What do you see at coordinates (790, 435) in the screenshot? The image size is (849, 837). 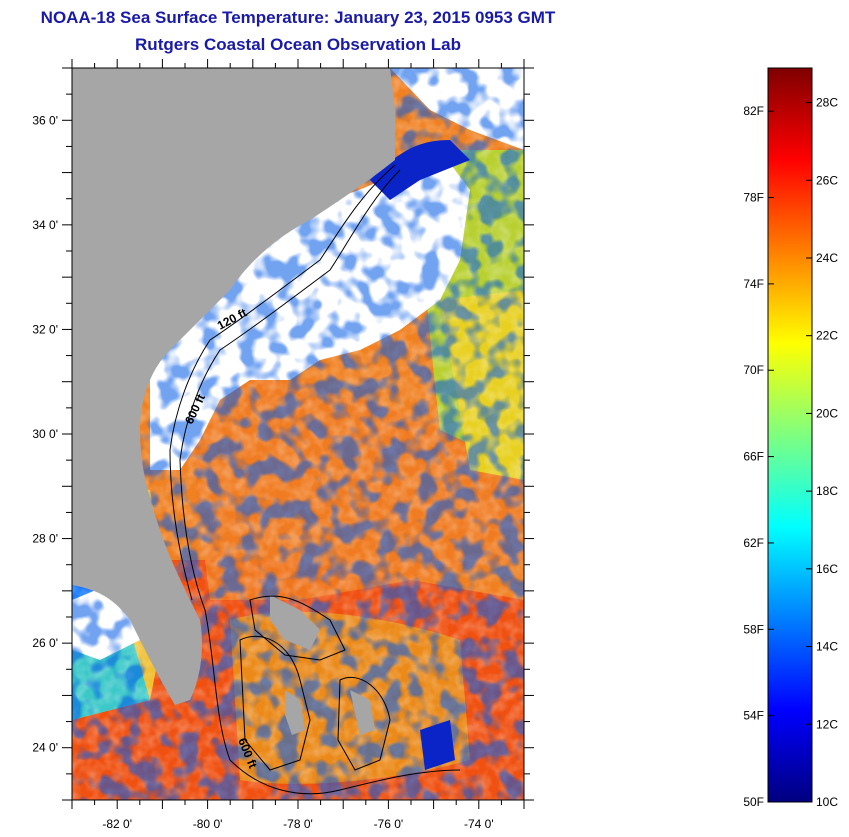 I see `colorbar-gradient` at bounding box center [790, 435].